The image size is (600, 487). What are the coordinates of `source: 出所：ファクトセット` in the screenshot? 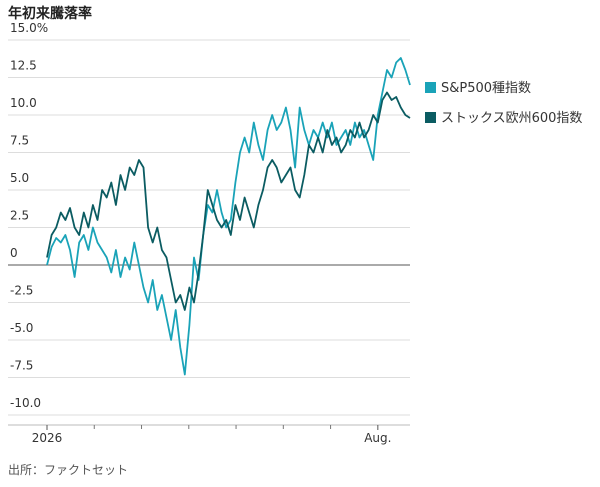 It's located at (68, 470).